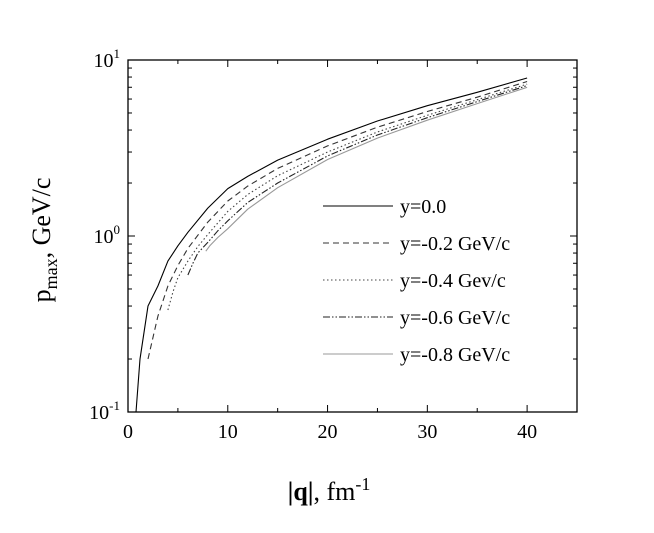  I want to click on x-tick-label: 20, so click(328, 432).